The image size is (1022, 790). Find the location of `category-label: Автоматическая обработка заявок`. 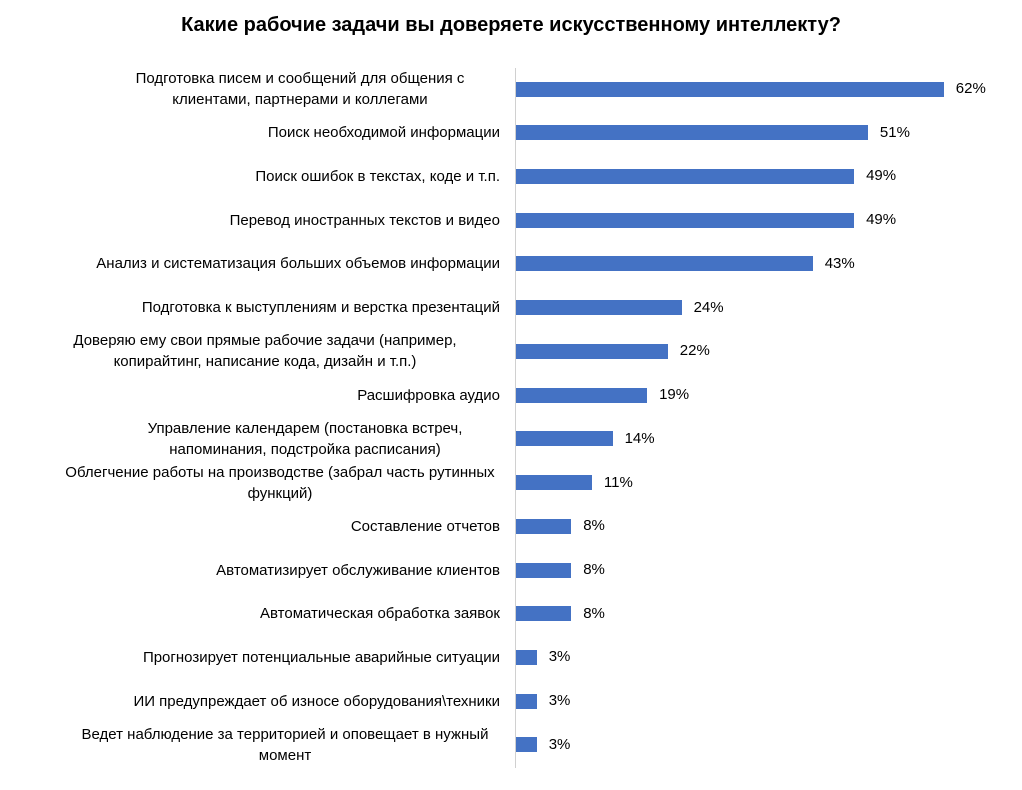

category-label: Автоматическая обработка заявок is located at coordinates (380, 614).